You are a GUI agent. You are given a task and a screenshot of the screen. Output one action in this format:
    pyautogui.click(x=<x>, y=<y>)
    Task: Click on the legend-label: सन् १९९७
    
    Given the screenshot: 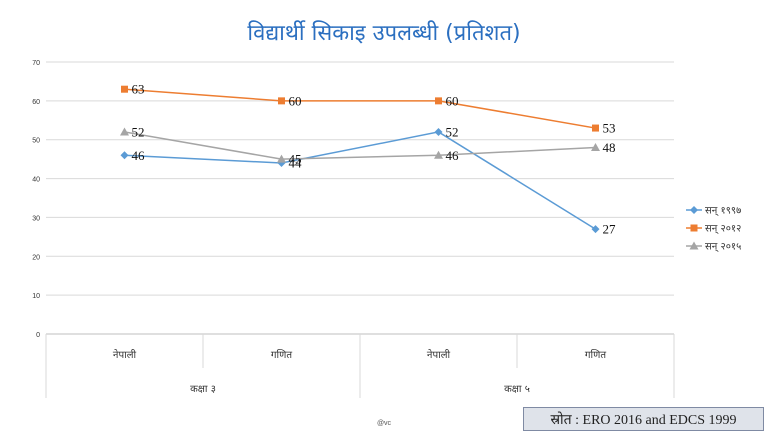 What is the action you would take?
    pyautogui.click(x=723, y=211)
    